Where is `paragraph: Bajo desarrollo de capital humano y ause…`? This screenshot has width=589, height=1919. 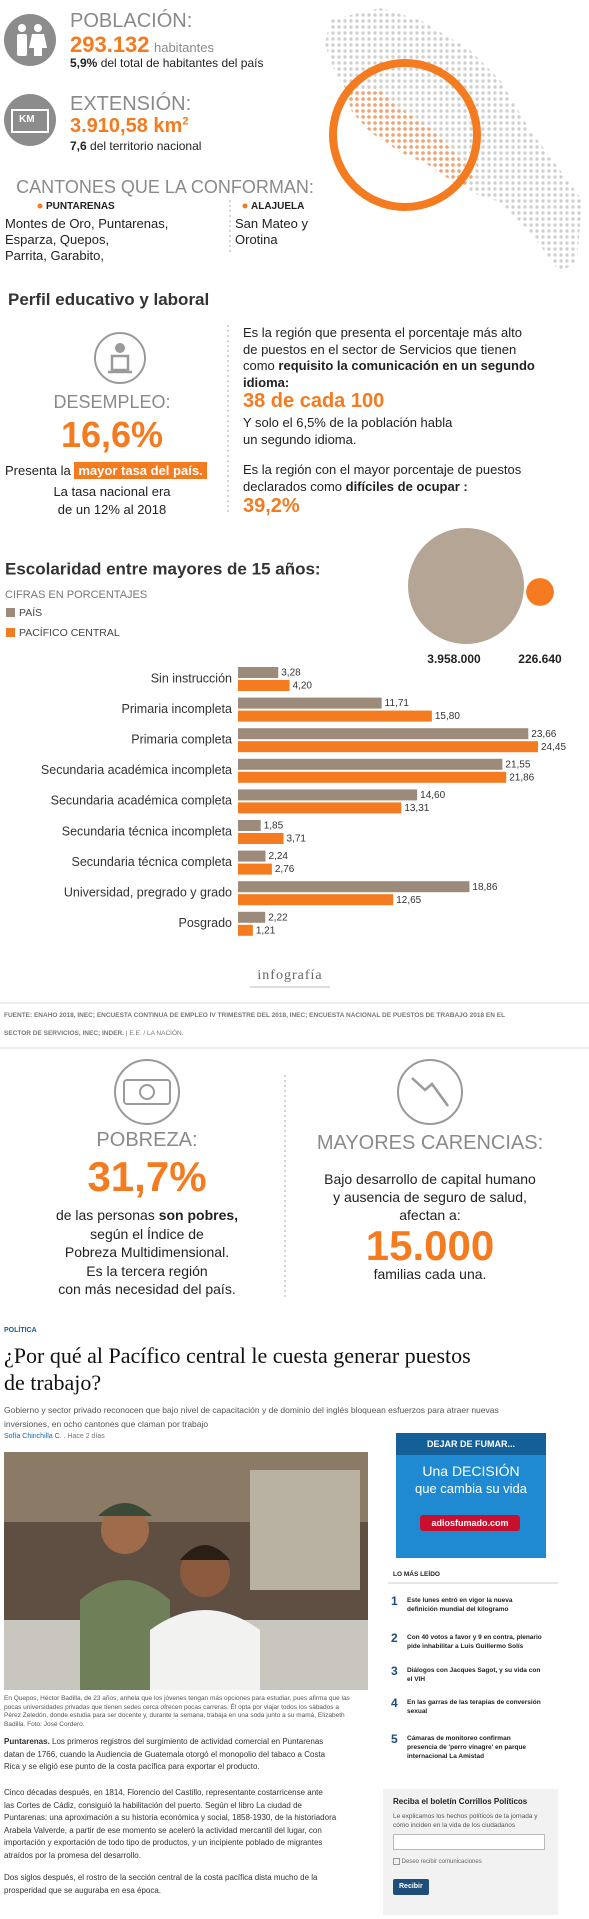
paragraph: Bajo desarrollo de capital humano y ause… is located at coordinates (430, 1197).